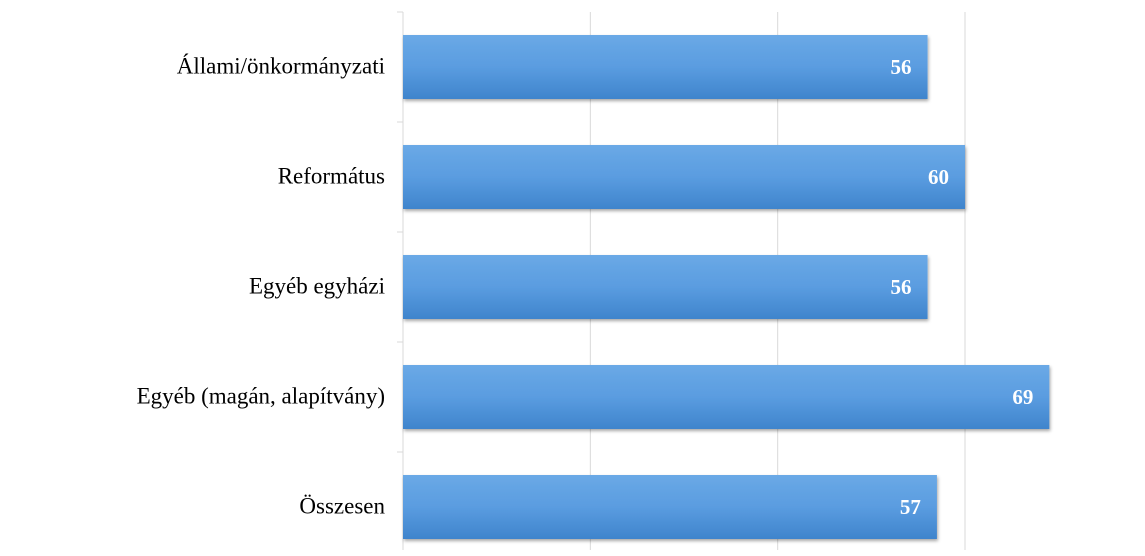 Image resolution: width=1145 pixels, height=556 pixels. What do you see at coordinates (261, 395) in the screenshot?
I see `y-tick-label: Egyéb (magán, alapítvány)` at bounding box center [261, 395].